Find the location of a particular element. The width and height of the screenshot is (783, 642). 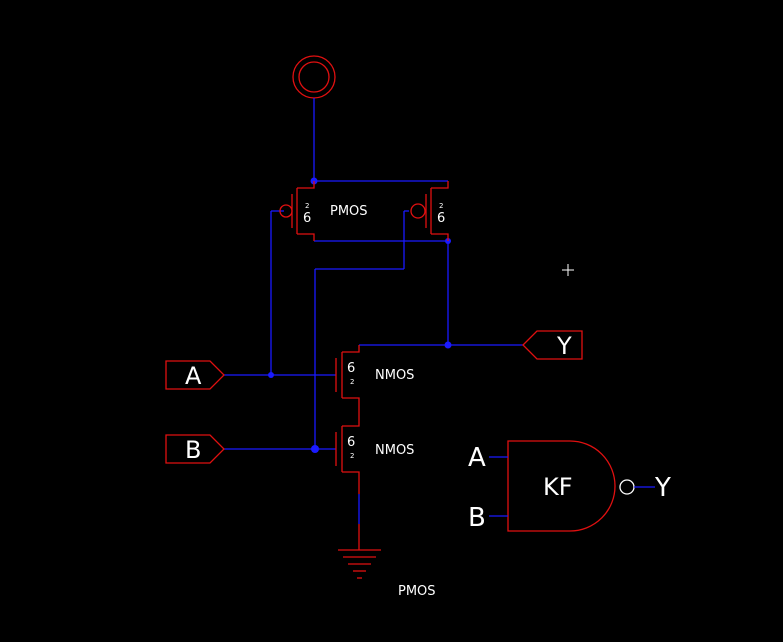

nmos-top-transistor: 6 2 NMOS is located at coordinates (374, 382).